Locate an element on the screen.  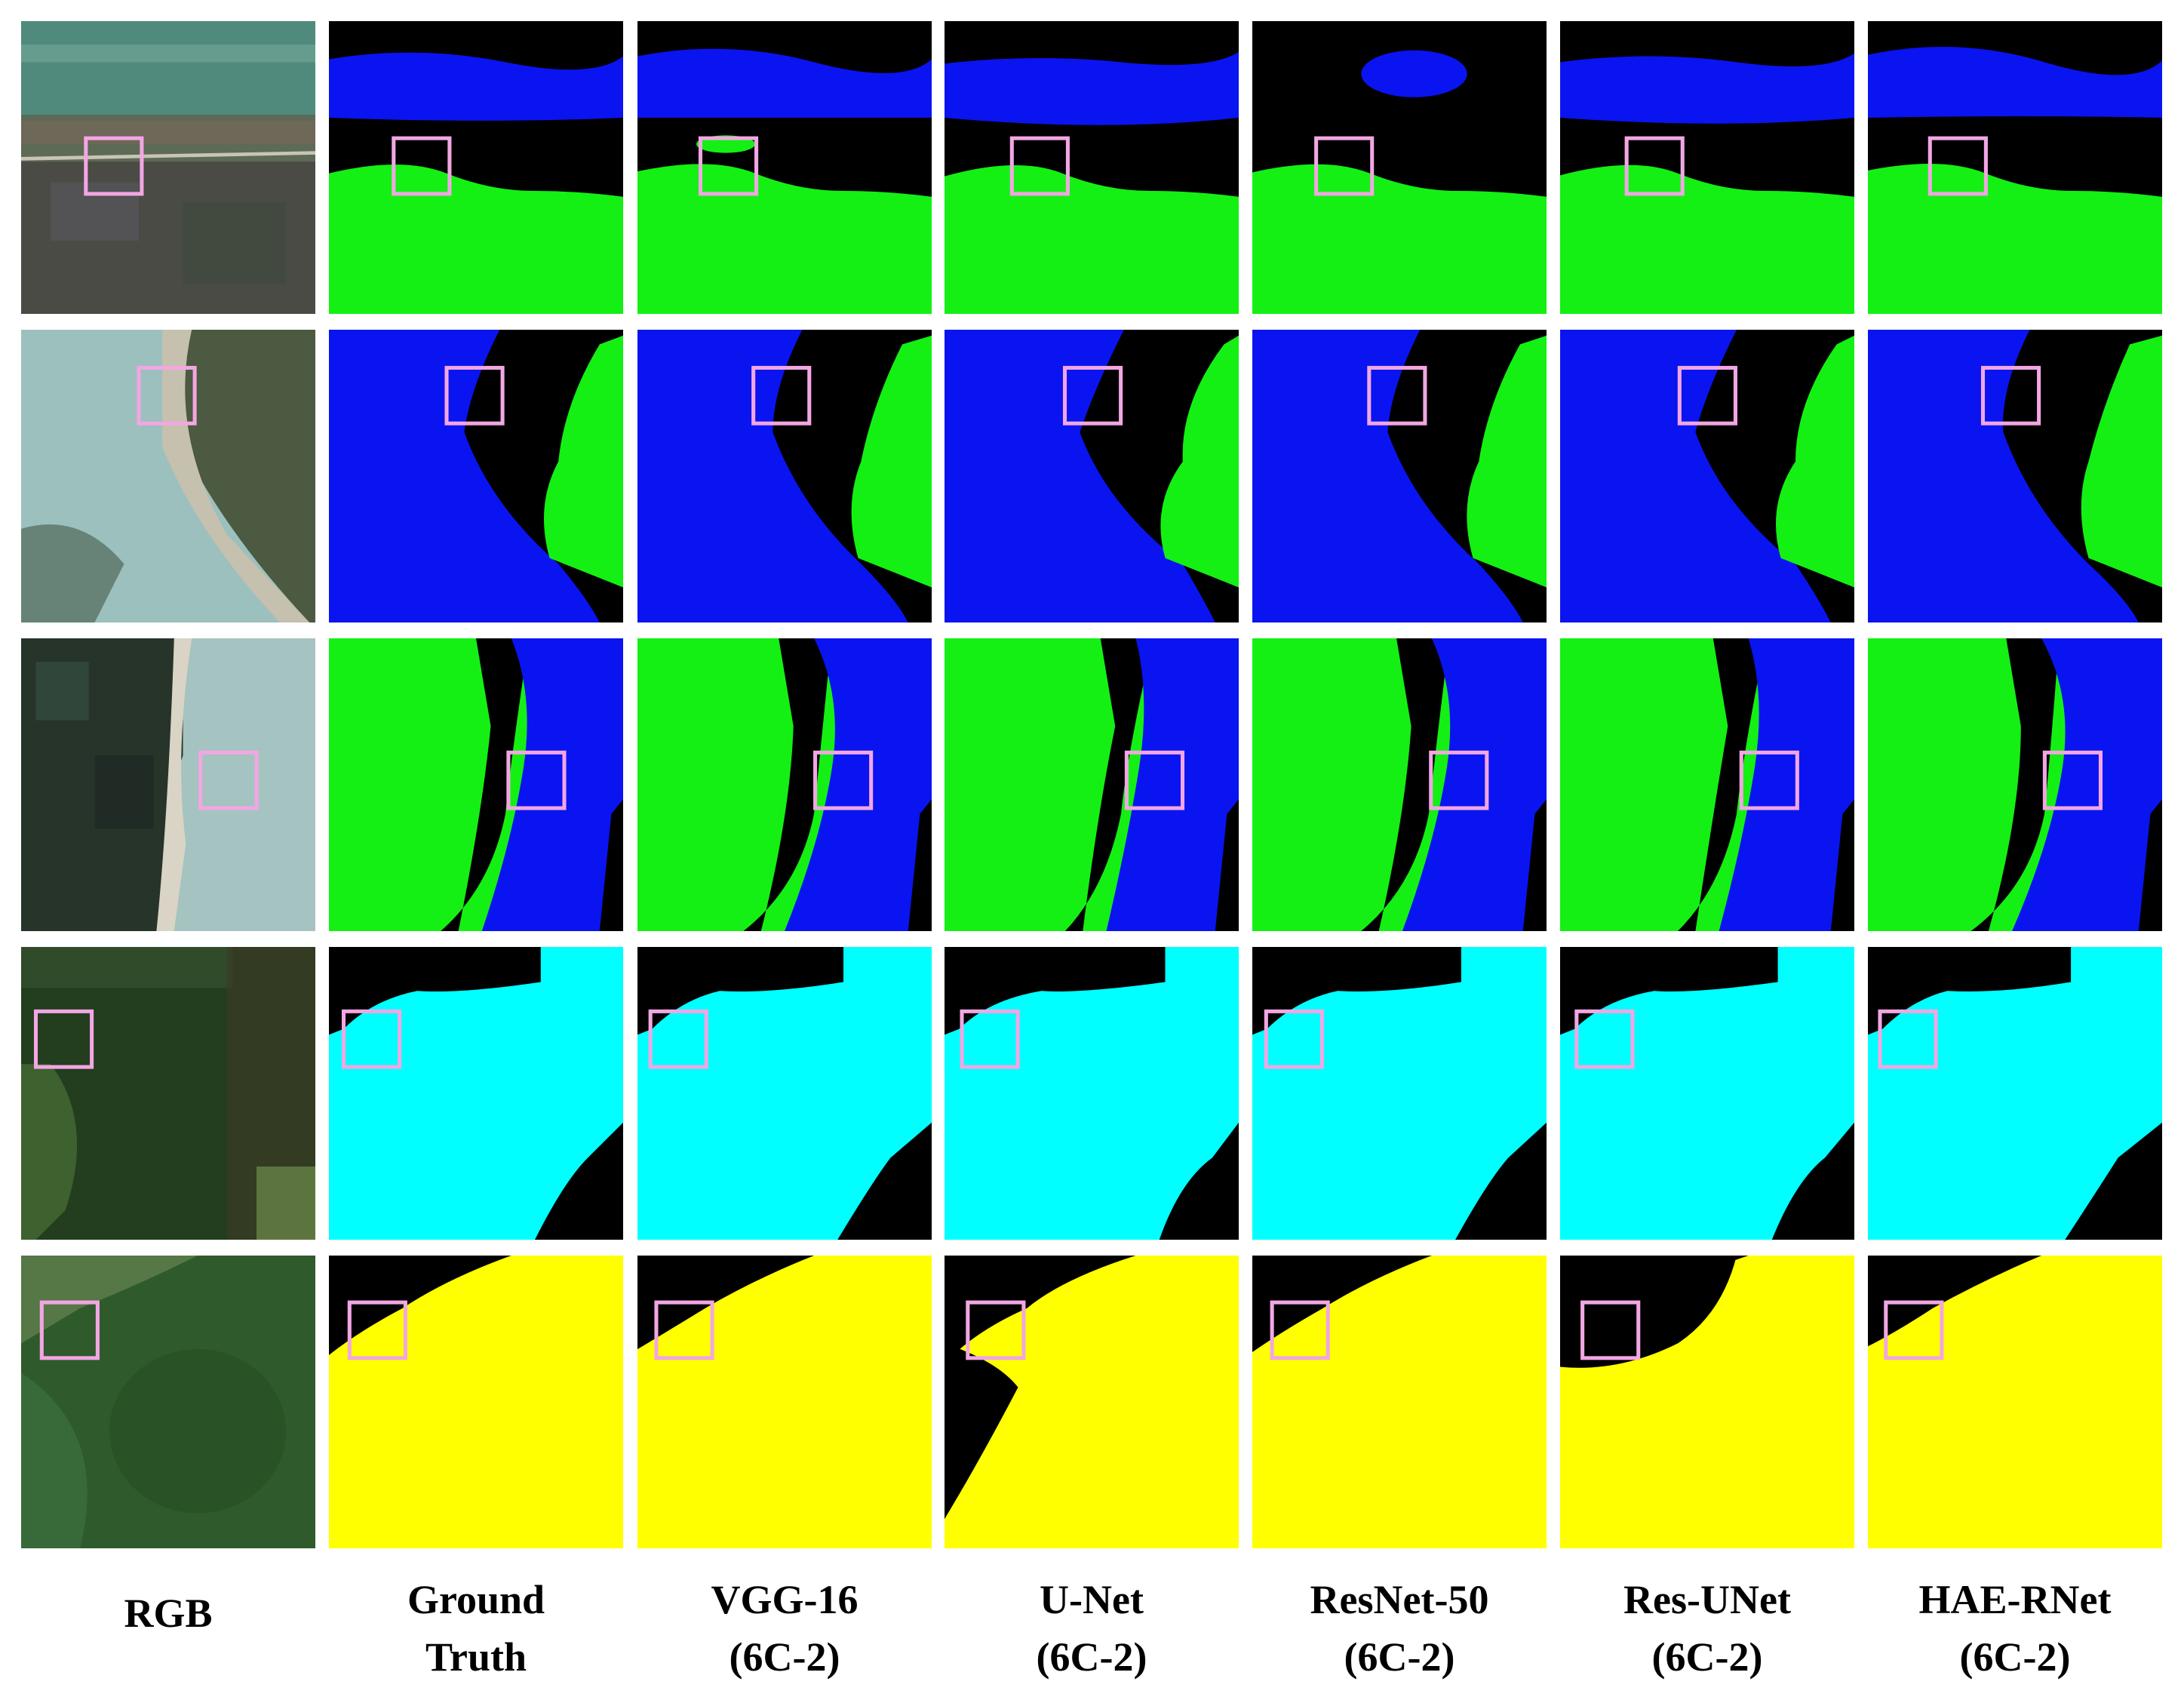
tile-forest-vgg is located at coordinates (784, 1093).